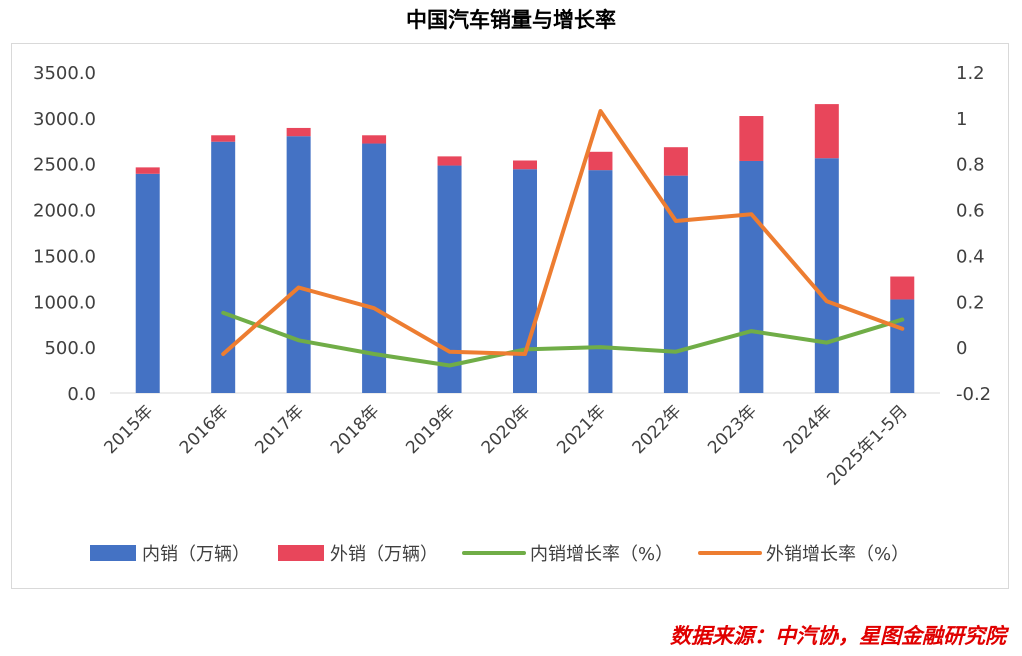 The height and width of the screenshot is (656, 1022). Describe the element at coordinates (279, 429) in the screenshot. I see `x-tick-label: 2017年` at that location.